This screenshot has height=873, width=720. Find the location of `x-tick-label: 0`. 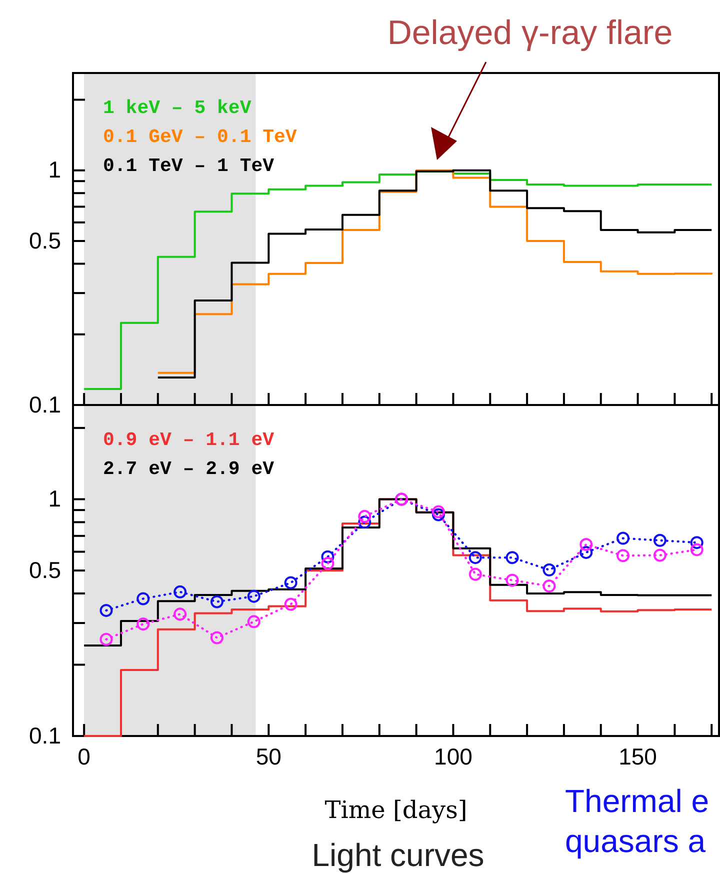

x-tick-label: 0 is located at coordinates (84, 756).